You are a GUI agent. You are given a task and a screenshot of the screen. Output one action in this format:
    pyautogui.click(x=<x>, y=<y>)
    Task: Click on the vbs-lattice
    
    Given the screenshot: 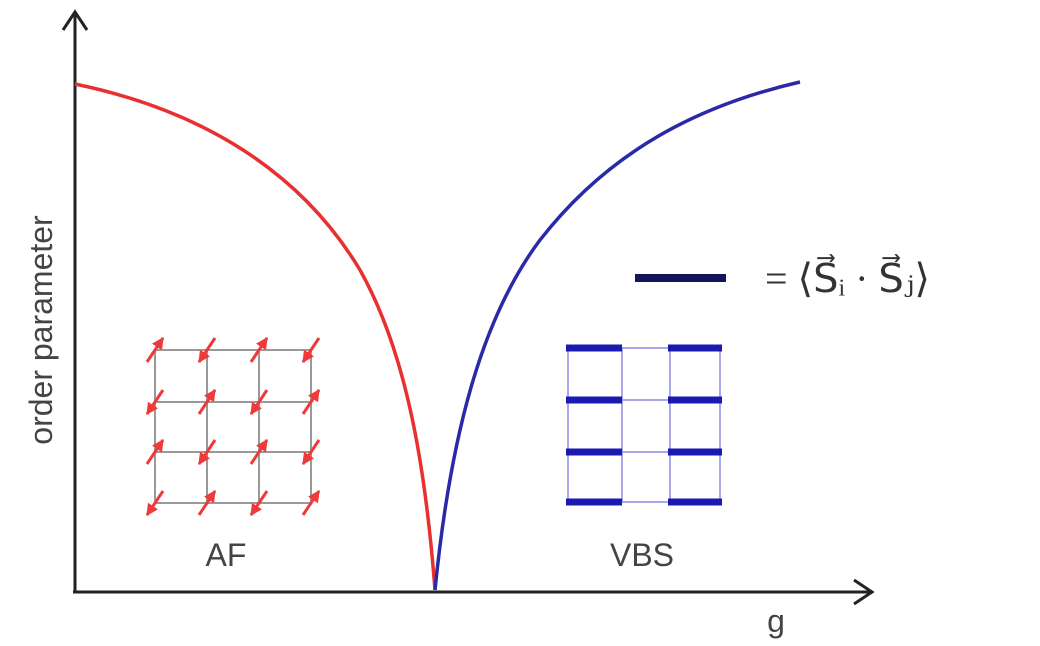 What is the action you would take?
    pyautogui.click(x=644, y=425)
    